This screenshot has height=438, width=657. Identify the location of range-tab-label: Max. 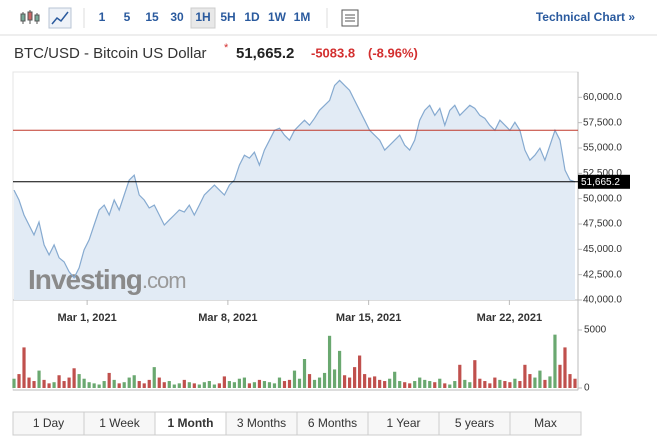
(545, 423).